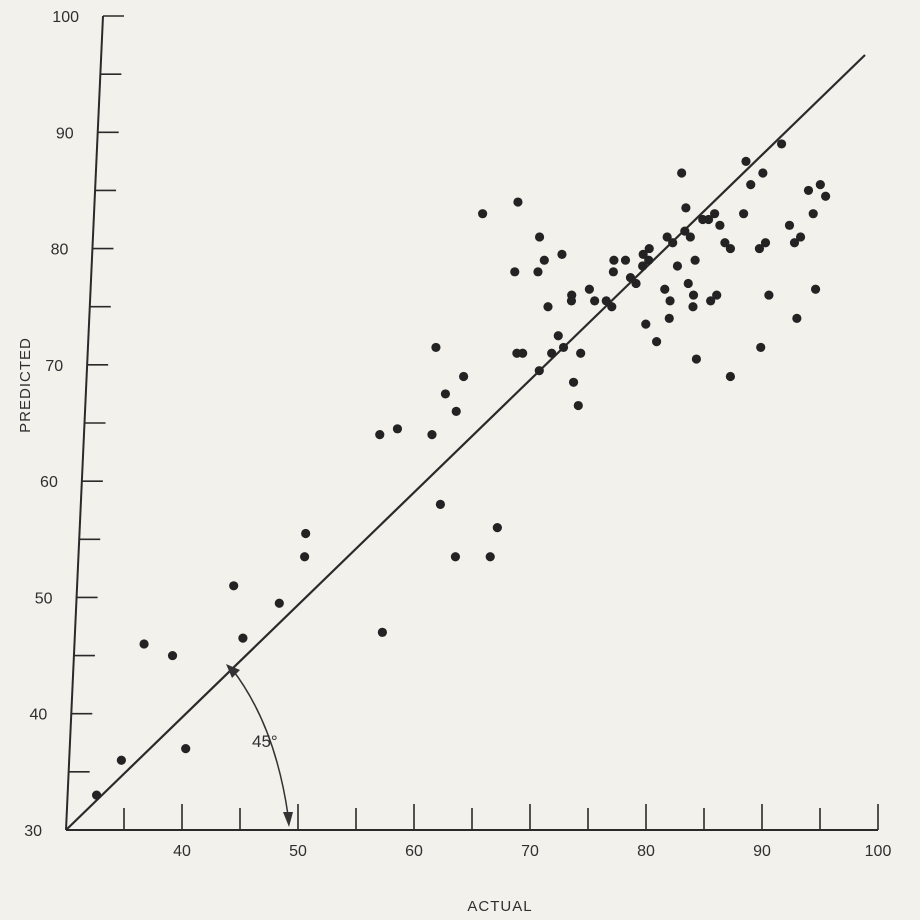 This screenshot has height=920, width=920. What do you see at coordinates (49, 482) in the screenshot?
I see `y-tick-label-60: 60` at bounding box center [49, 482].